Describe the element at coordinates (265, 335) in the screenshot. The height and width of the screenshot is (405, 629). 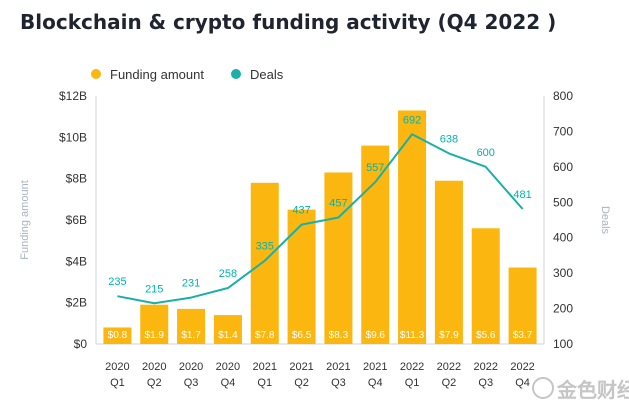
I see `funding-bar-label: $7.8` at that location.